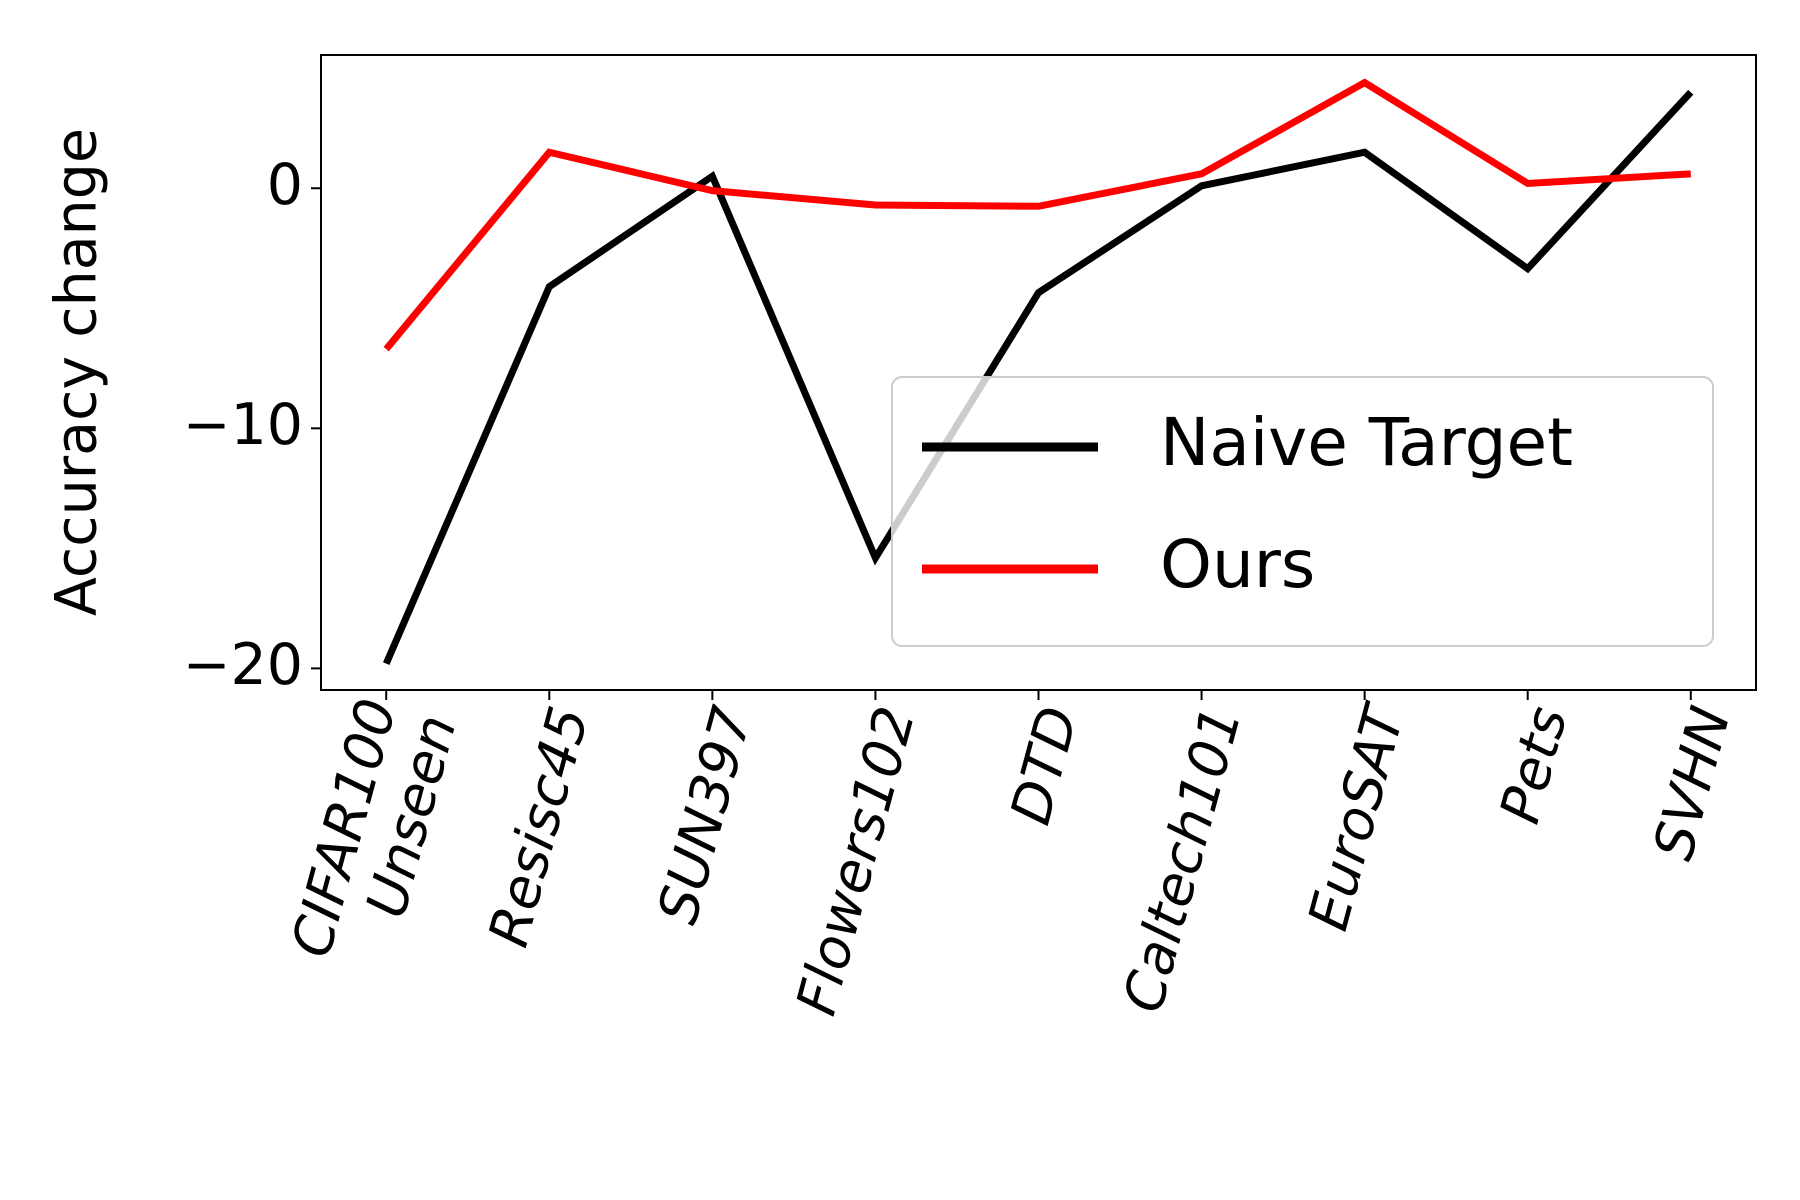 This screenshot has width=1800, height=1200. What do you see at coordinates (1044, 765) in the screenshot?
I see `x-tick-label: DTD` at bounding box center [1044, 765].